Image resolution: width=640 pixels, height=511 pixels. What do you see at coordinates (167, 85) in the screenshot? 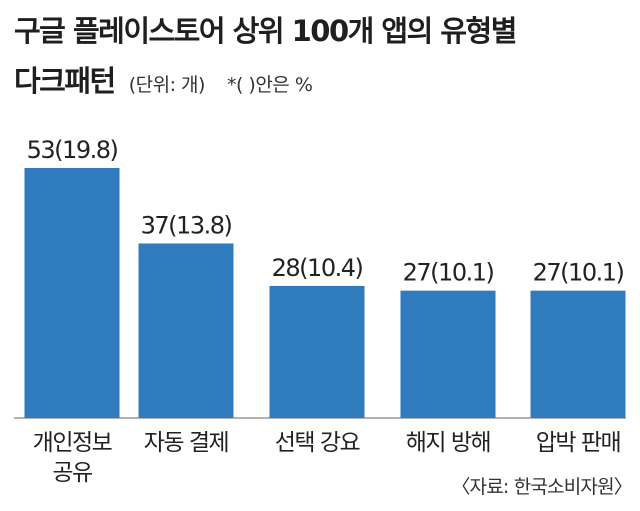
I see `unit-note: (단위: 개)` at bounding box center [167, 85].